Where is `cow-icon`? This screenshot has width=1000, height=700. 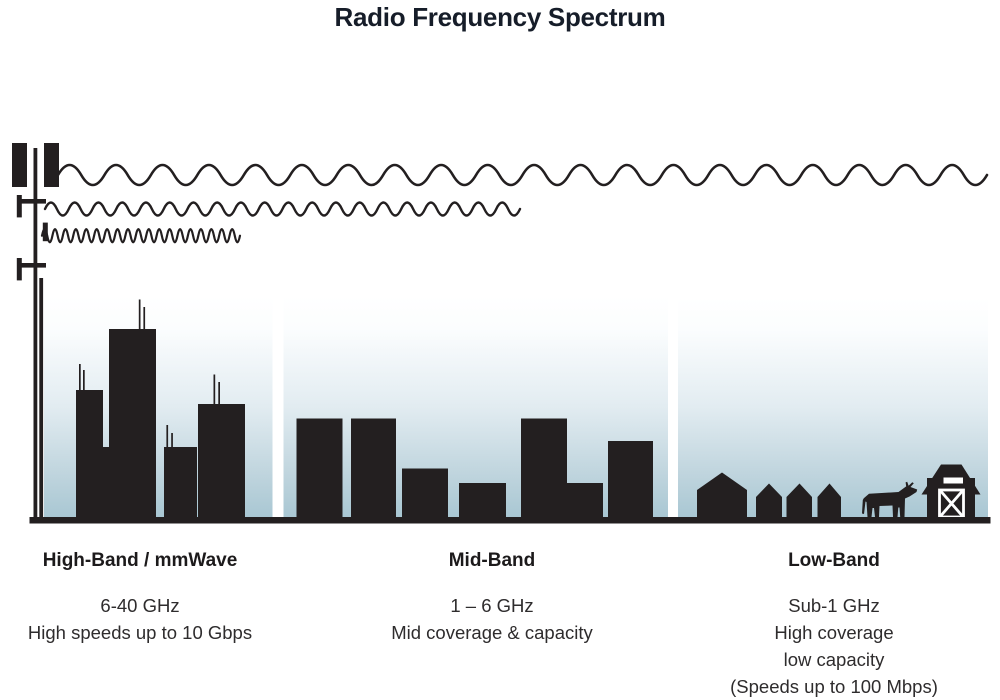 cow-icon is located at coordinates (890, 499).